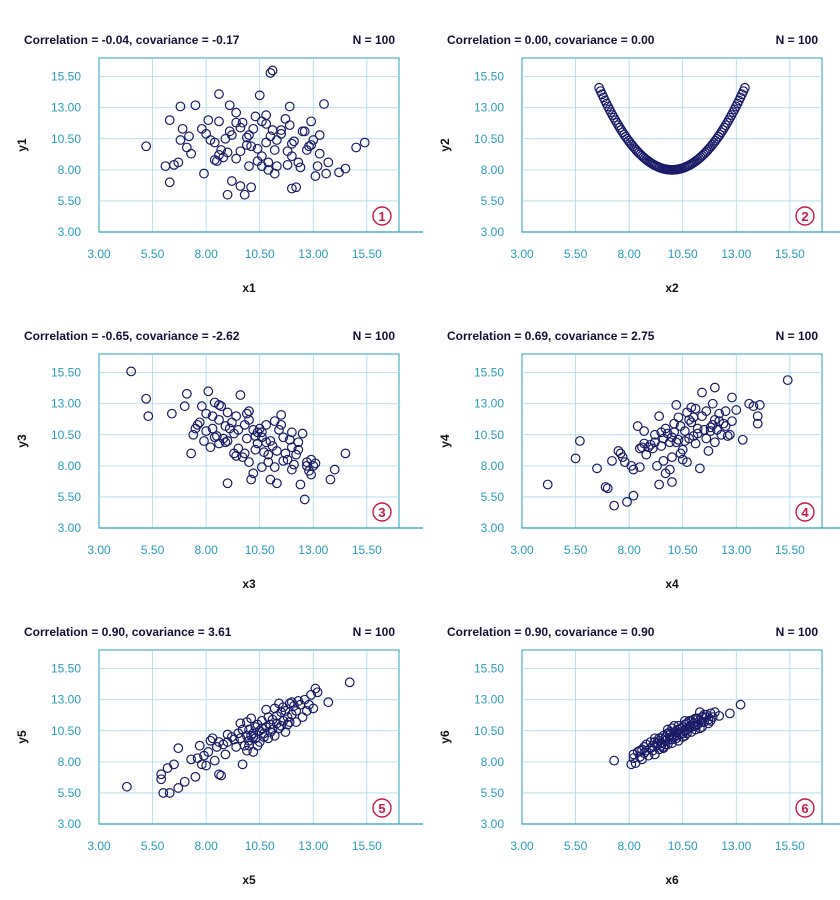 This screenshot has height=900, width=840. Describe the element at coordinates (22, 441) in the screenshot. I see `y-axis-label: y3` at that location.